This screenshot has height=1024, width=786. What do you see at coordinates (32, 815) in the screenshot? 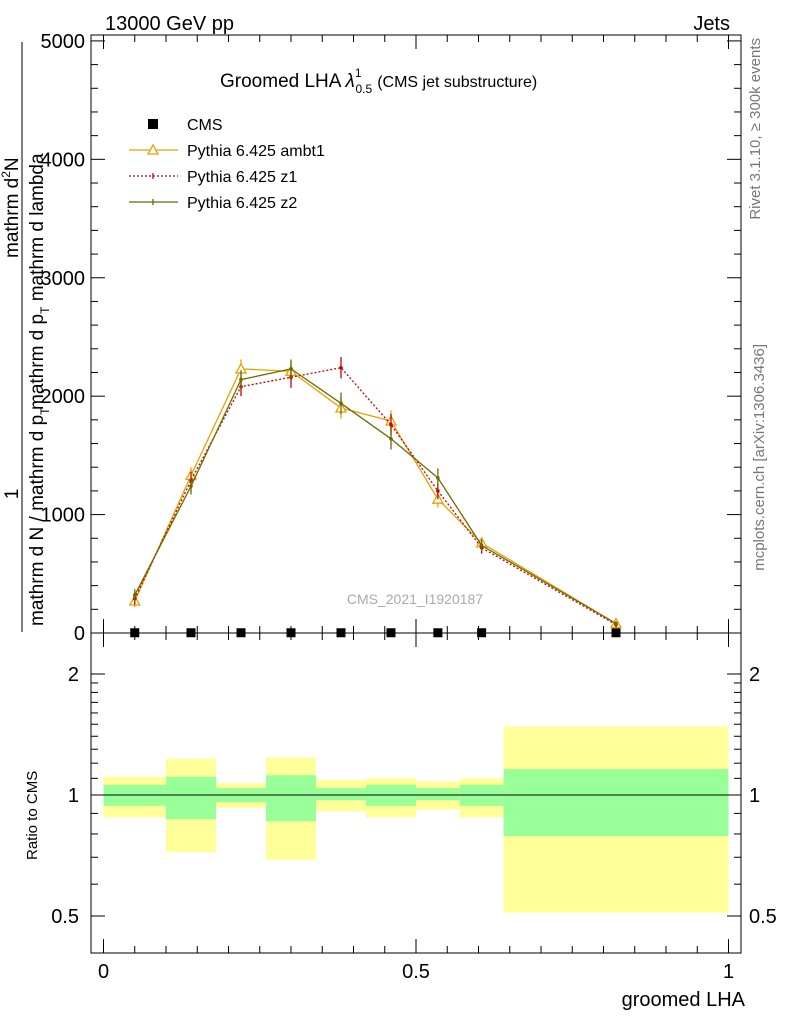
I see `ratio-y-axis-label: Ratio to CMS` at bounding box center [32, 815].